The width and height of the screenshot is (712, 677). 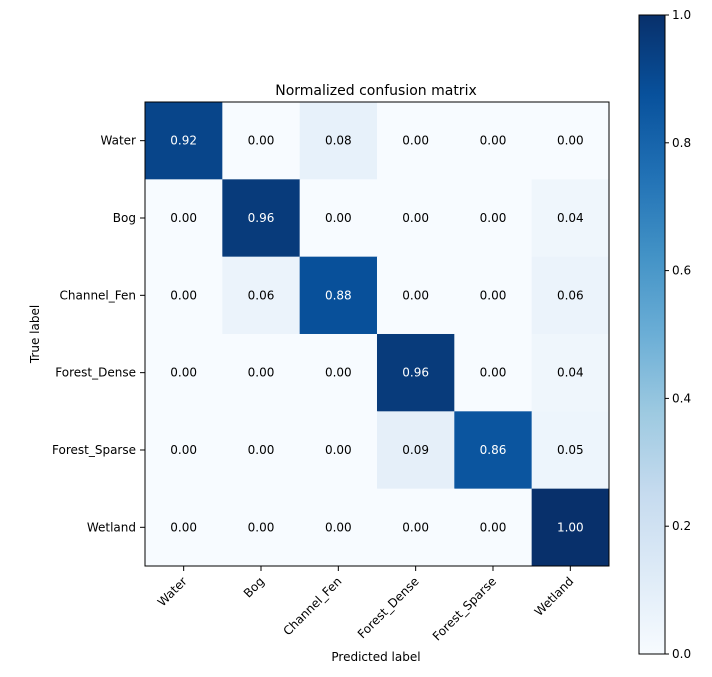 I want to click on cell-value-label: 1.00, so click(x=570, y=527).